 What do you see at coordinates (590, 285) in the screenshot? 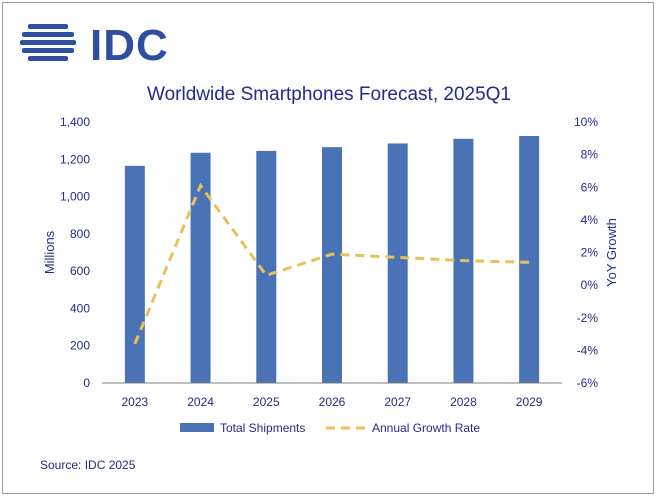
I see `y2-tick-label: 0%` at bounding box center [590, 285].